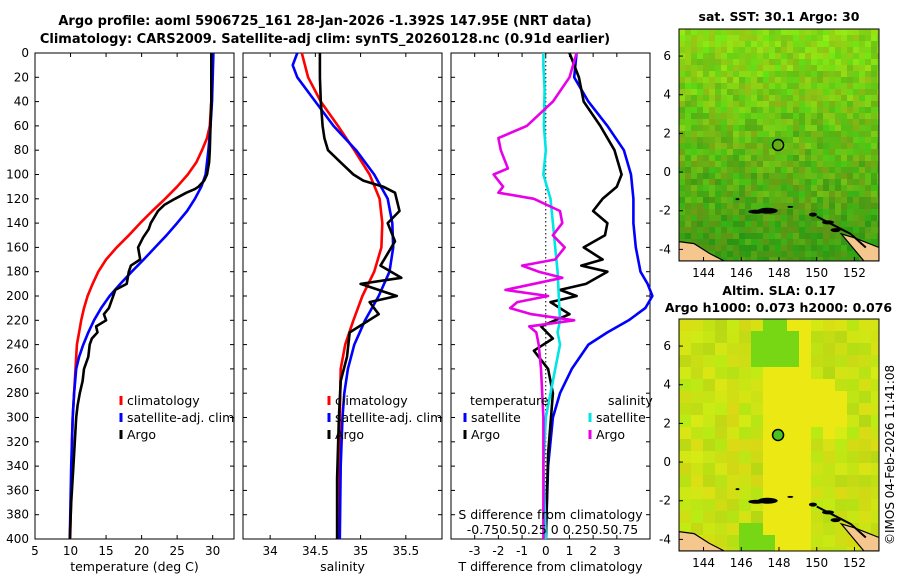  What do you see at coordinates (405, 551) in the screenshot?
I see `x-tick-label: 35.5` at bounding box center [405, 551].